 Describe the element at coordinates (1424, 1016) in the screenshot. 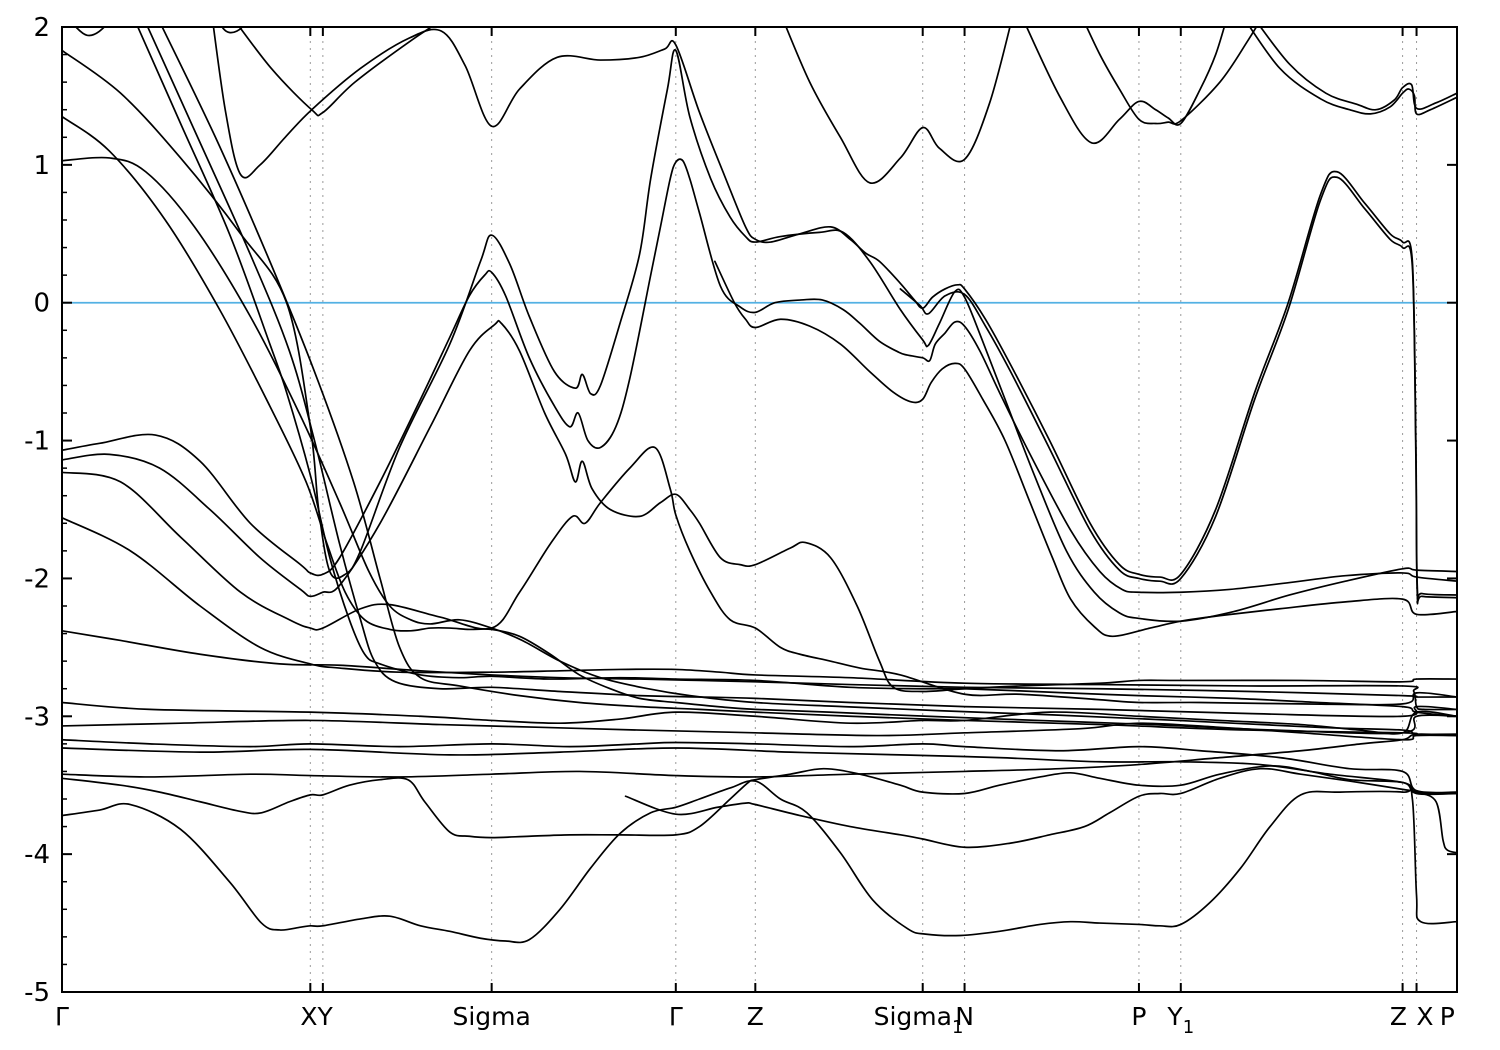

I see `x-symmetry-label: X` at that location.